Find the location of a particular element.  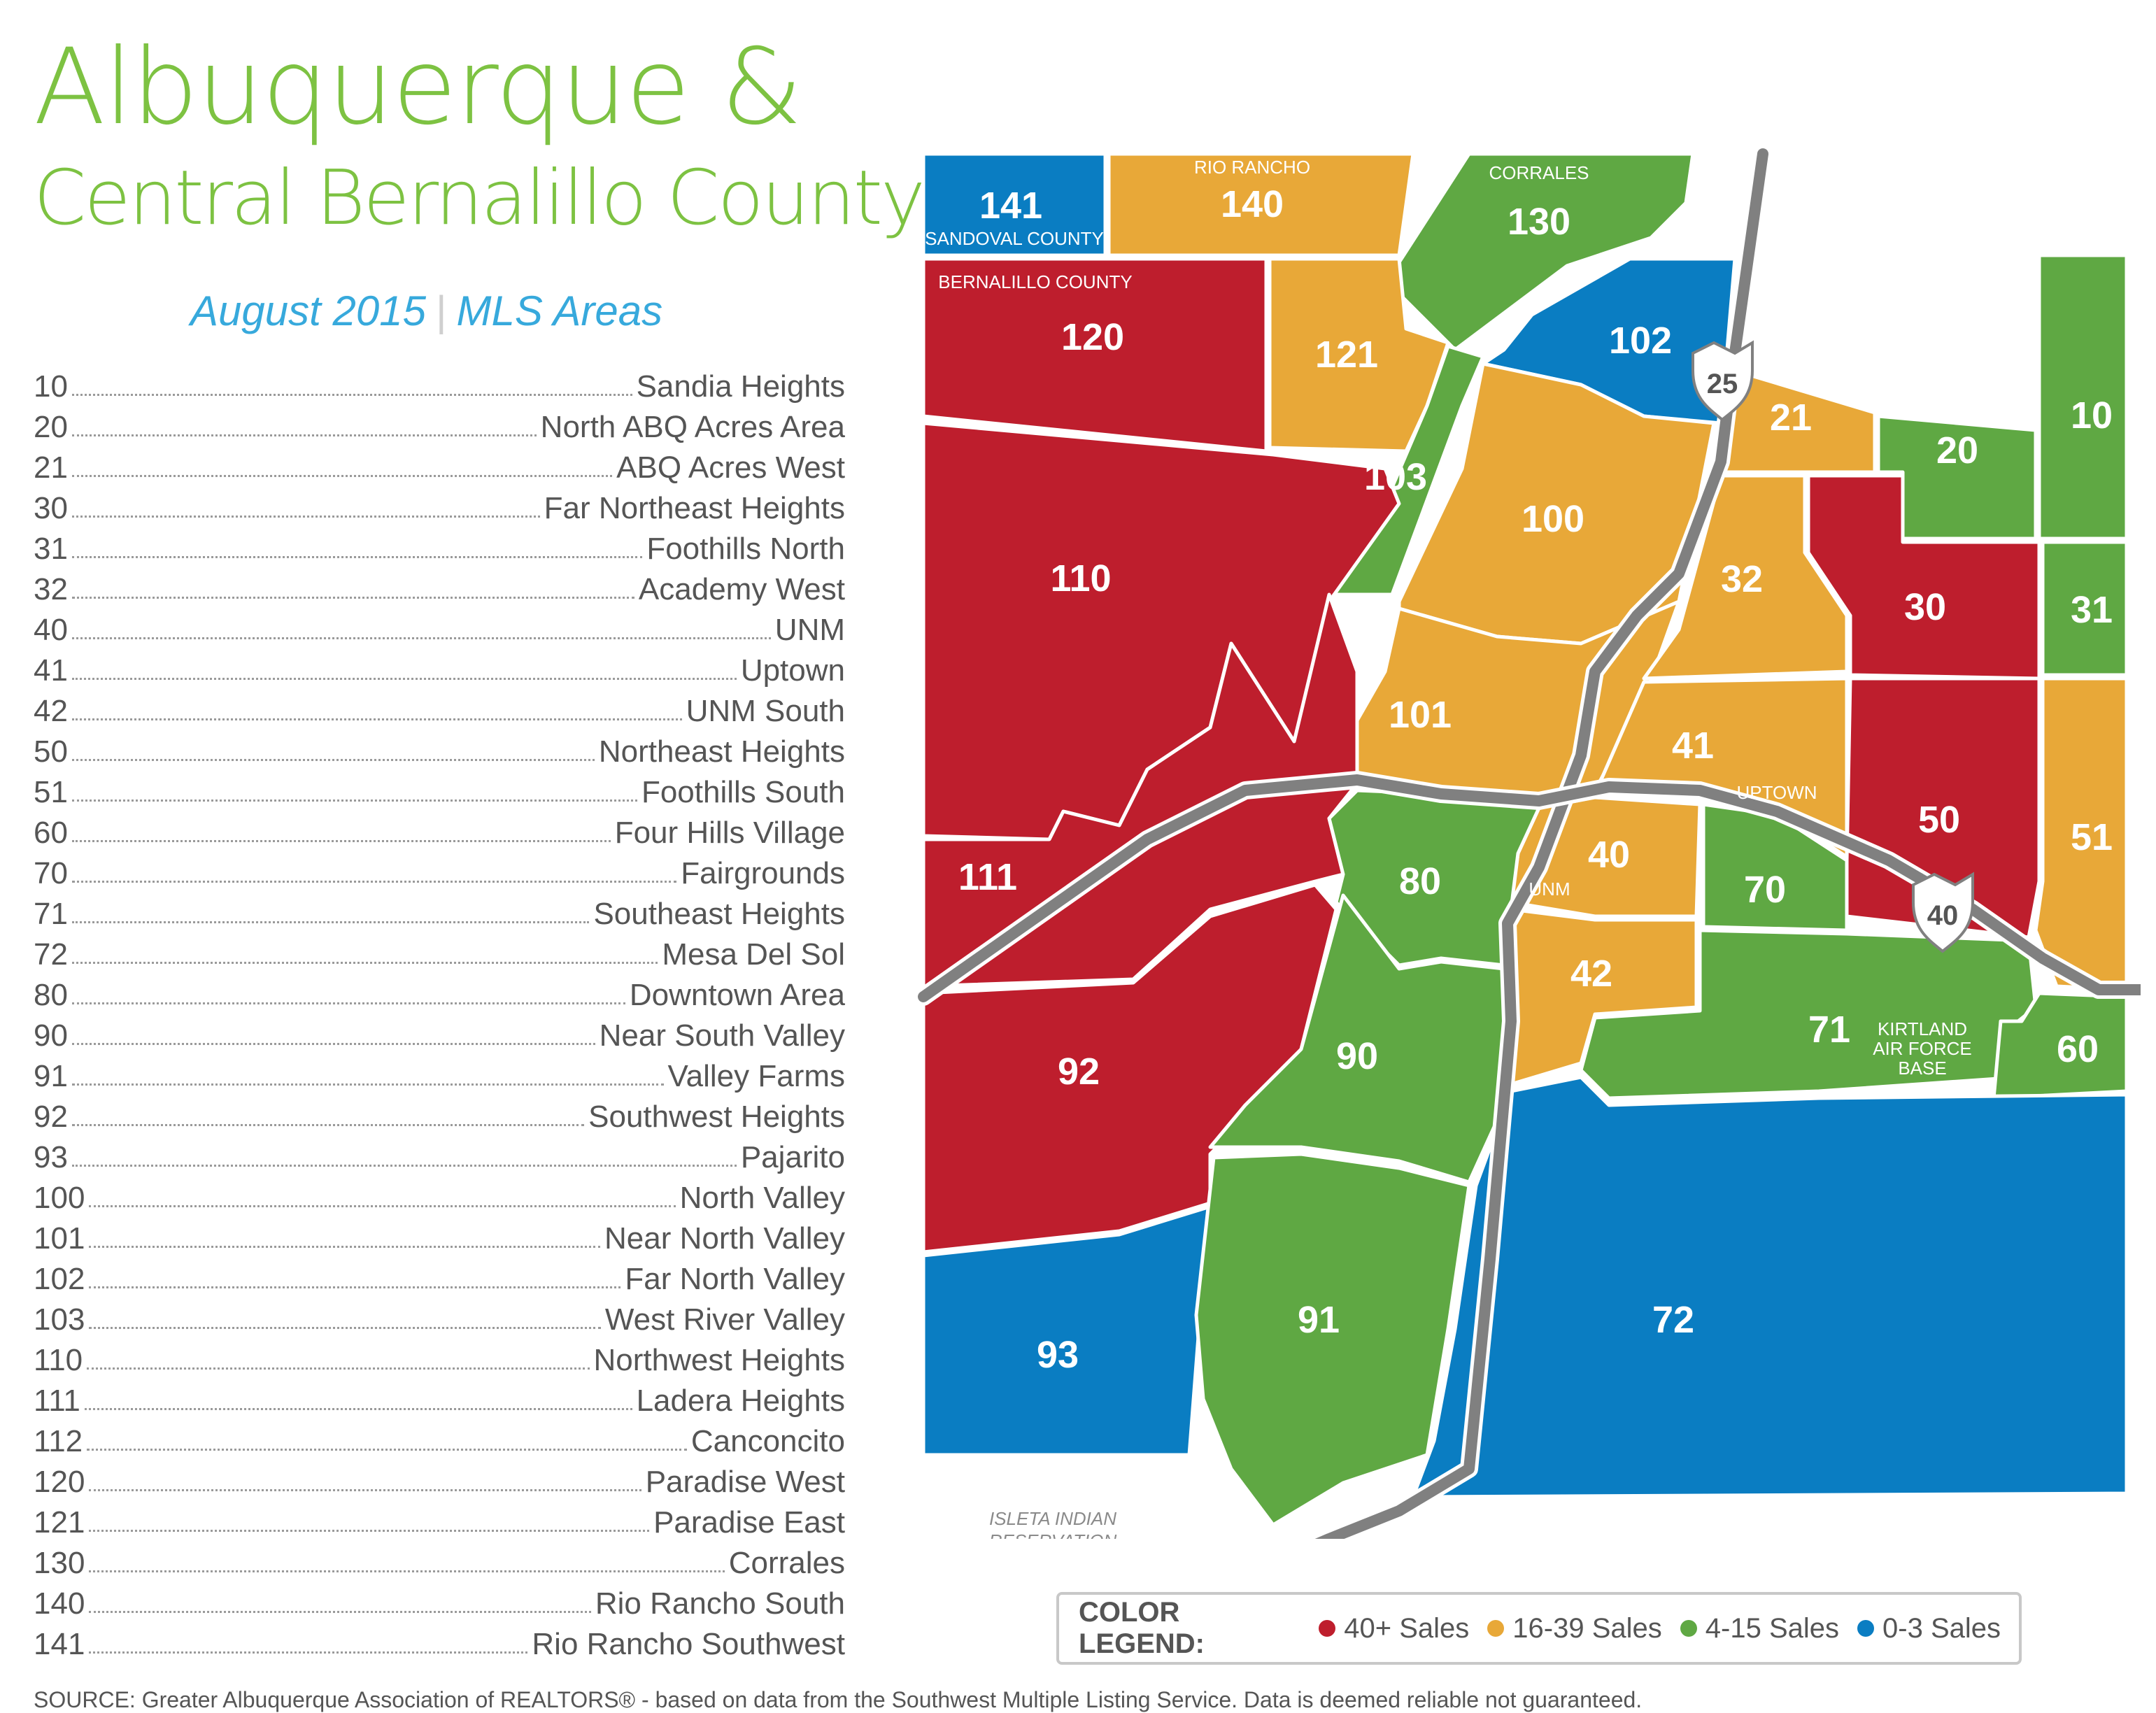

region-label-41: 41 is located at coordinates (1693, 746).